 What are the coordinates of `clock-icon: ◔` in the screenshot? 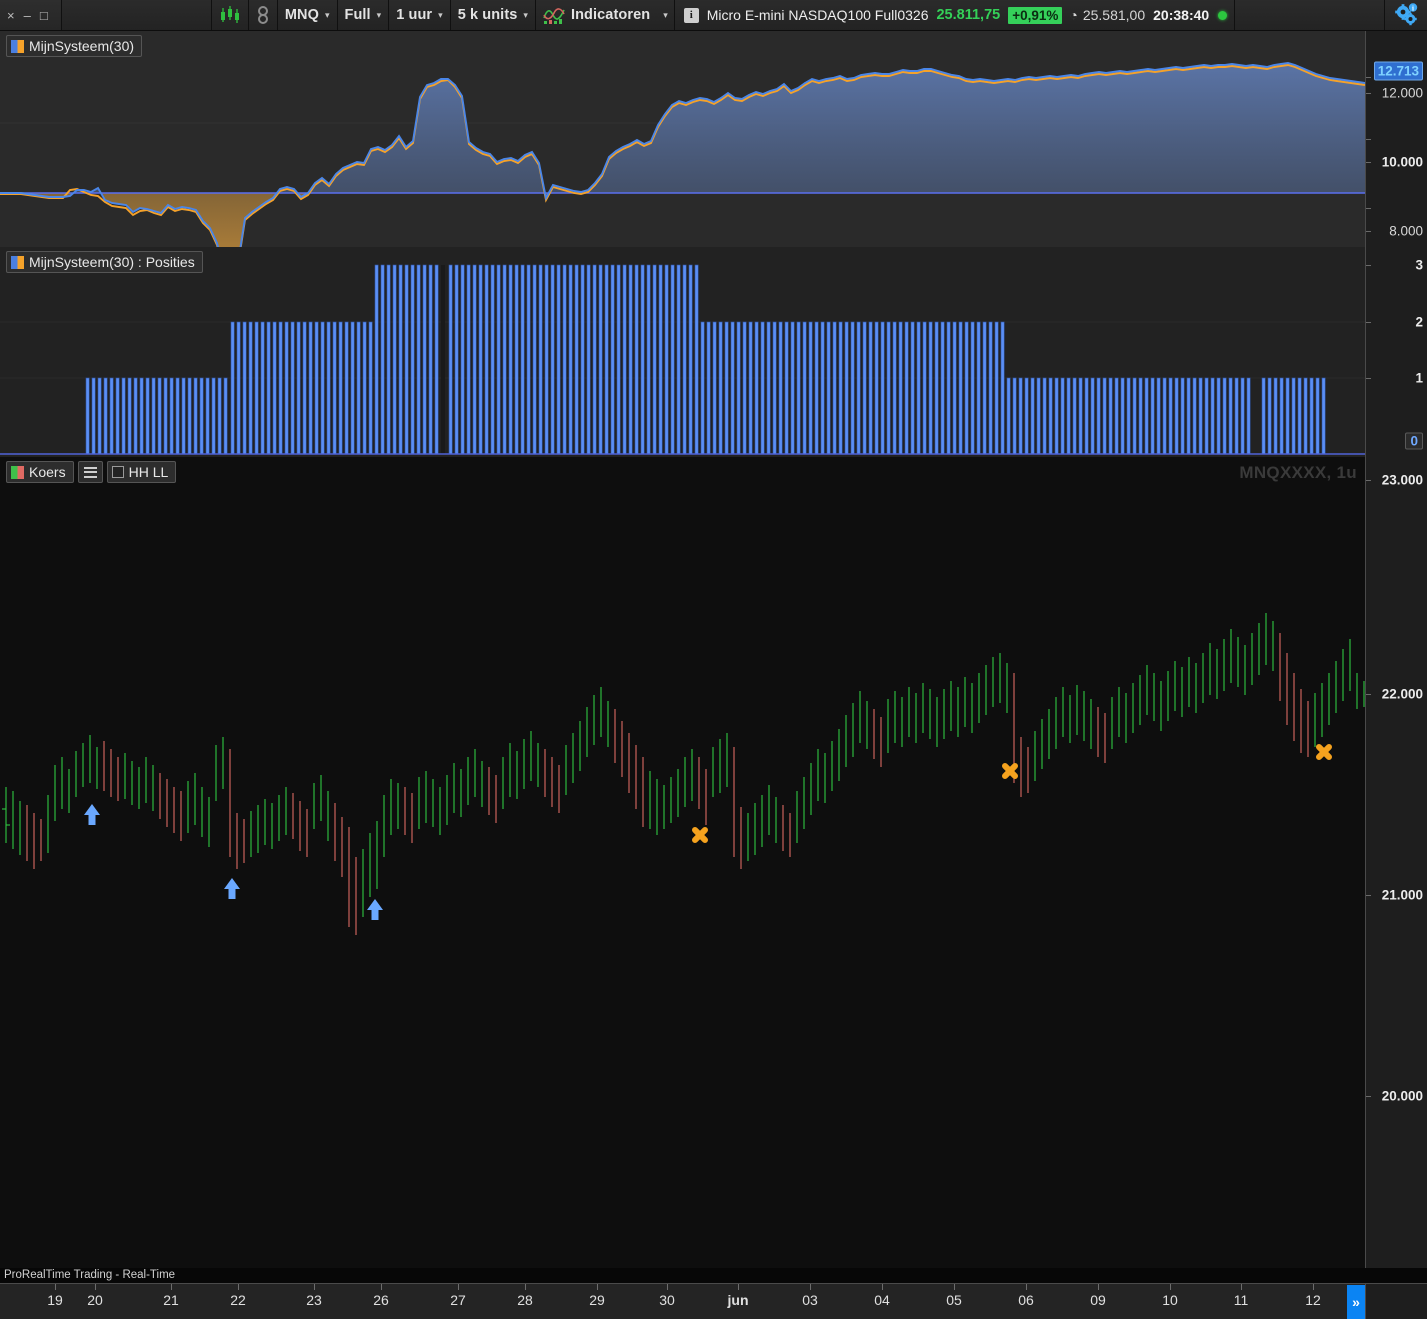 It's located at (1073, 15).